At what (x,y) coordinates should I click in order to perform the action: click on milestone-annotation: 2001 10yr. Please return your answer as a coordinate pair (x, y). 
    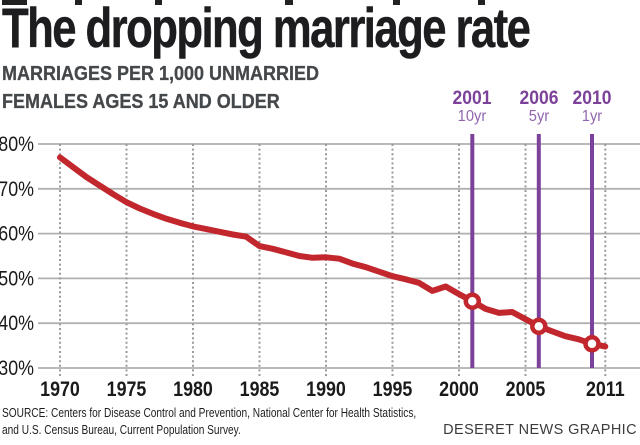
    Looking at the image, I should click on (472, 107).